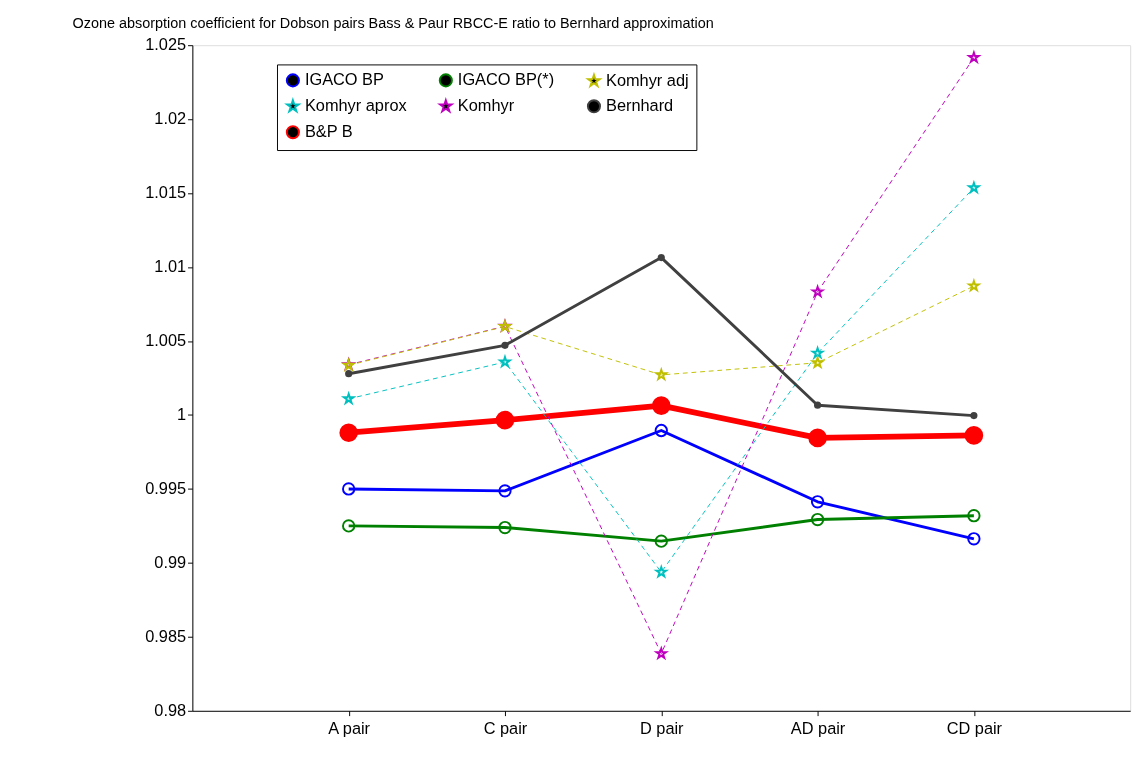 This screenshot has height=774, width=1135. What do you see at coordinates (166, 340) in the screenshot?
I see `y-tick-label: 1.005` at bounding box center [166, 340].